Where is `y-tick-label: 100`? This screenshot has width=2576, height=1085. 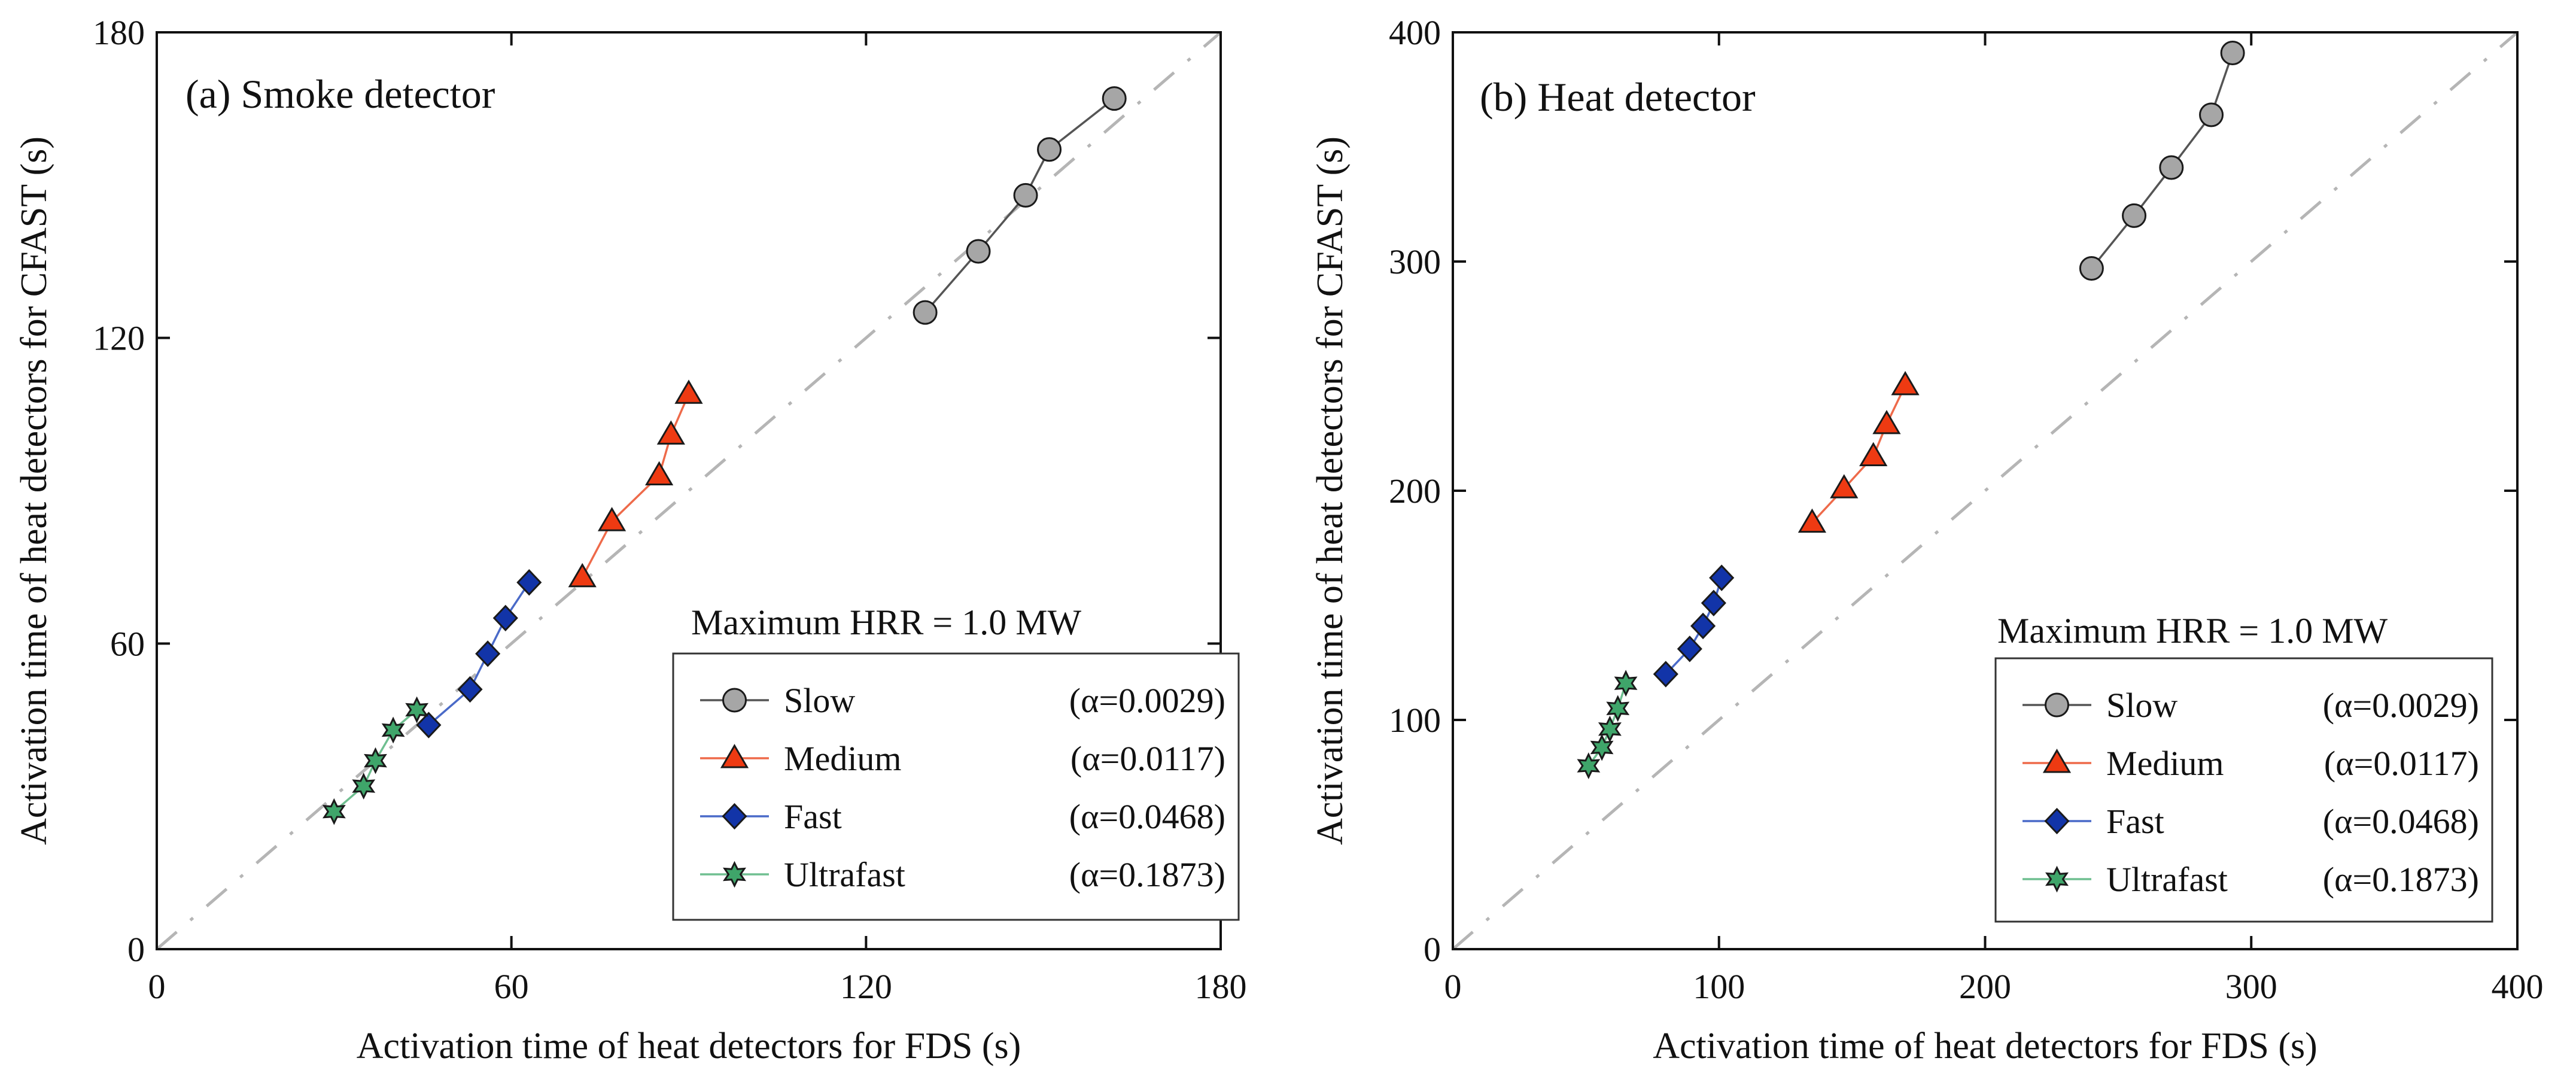 y-tick-label: 100 is located at coordinates (1415, 721).